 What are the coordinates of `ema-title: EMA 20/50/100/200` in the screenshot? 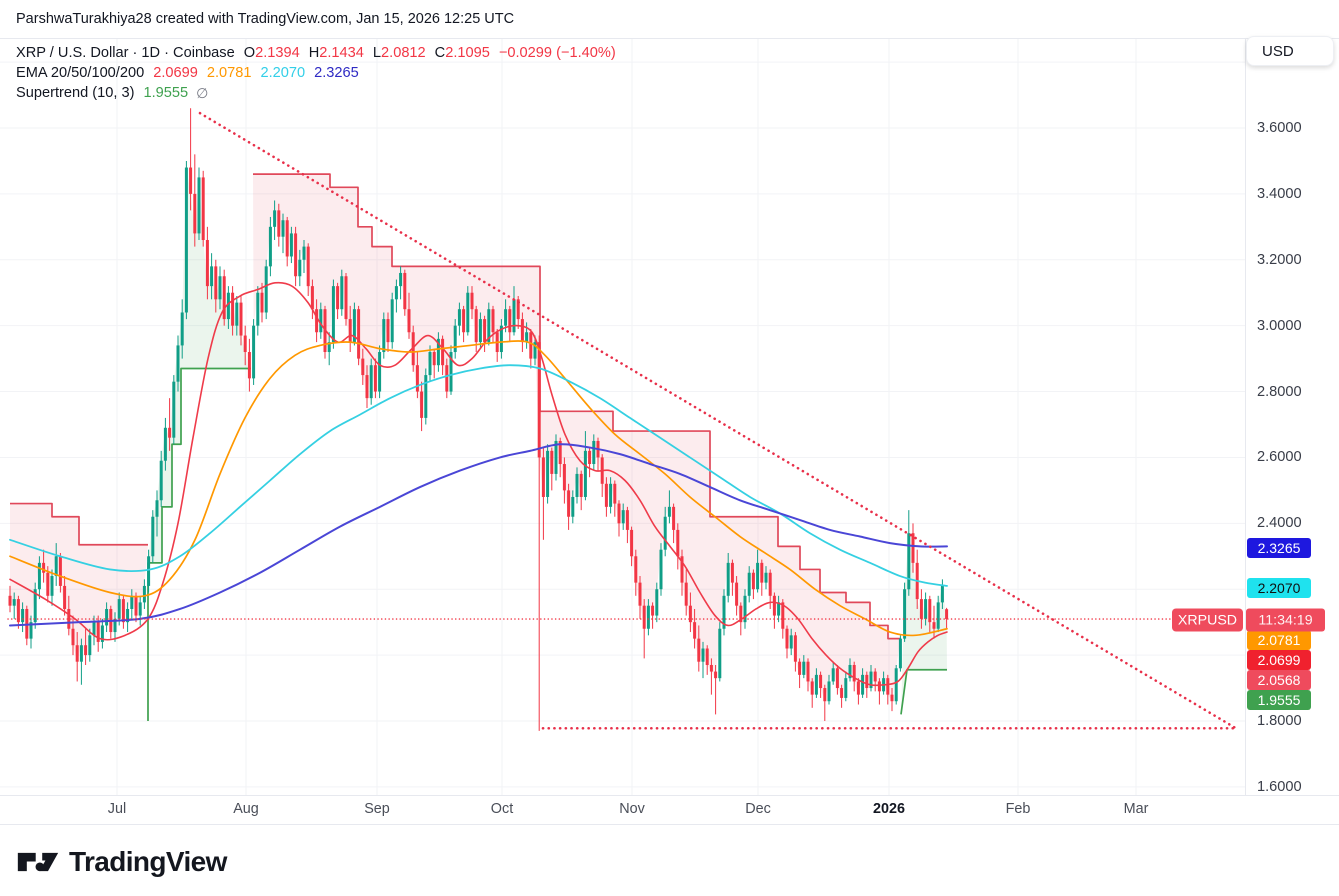 It's located at (80, 73).